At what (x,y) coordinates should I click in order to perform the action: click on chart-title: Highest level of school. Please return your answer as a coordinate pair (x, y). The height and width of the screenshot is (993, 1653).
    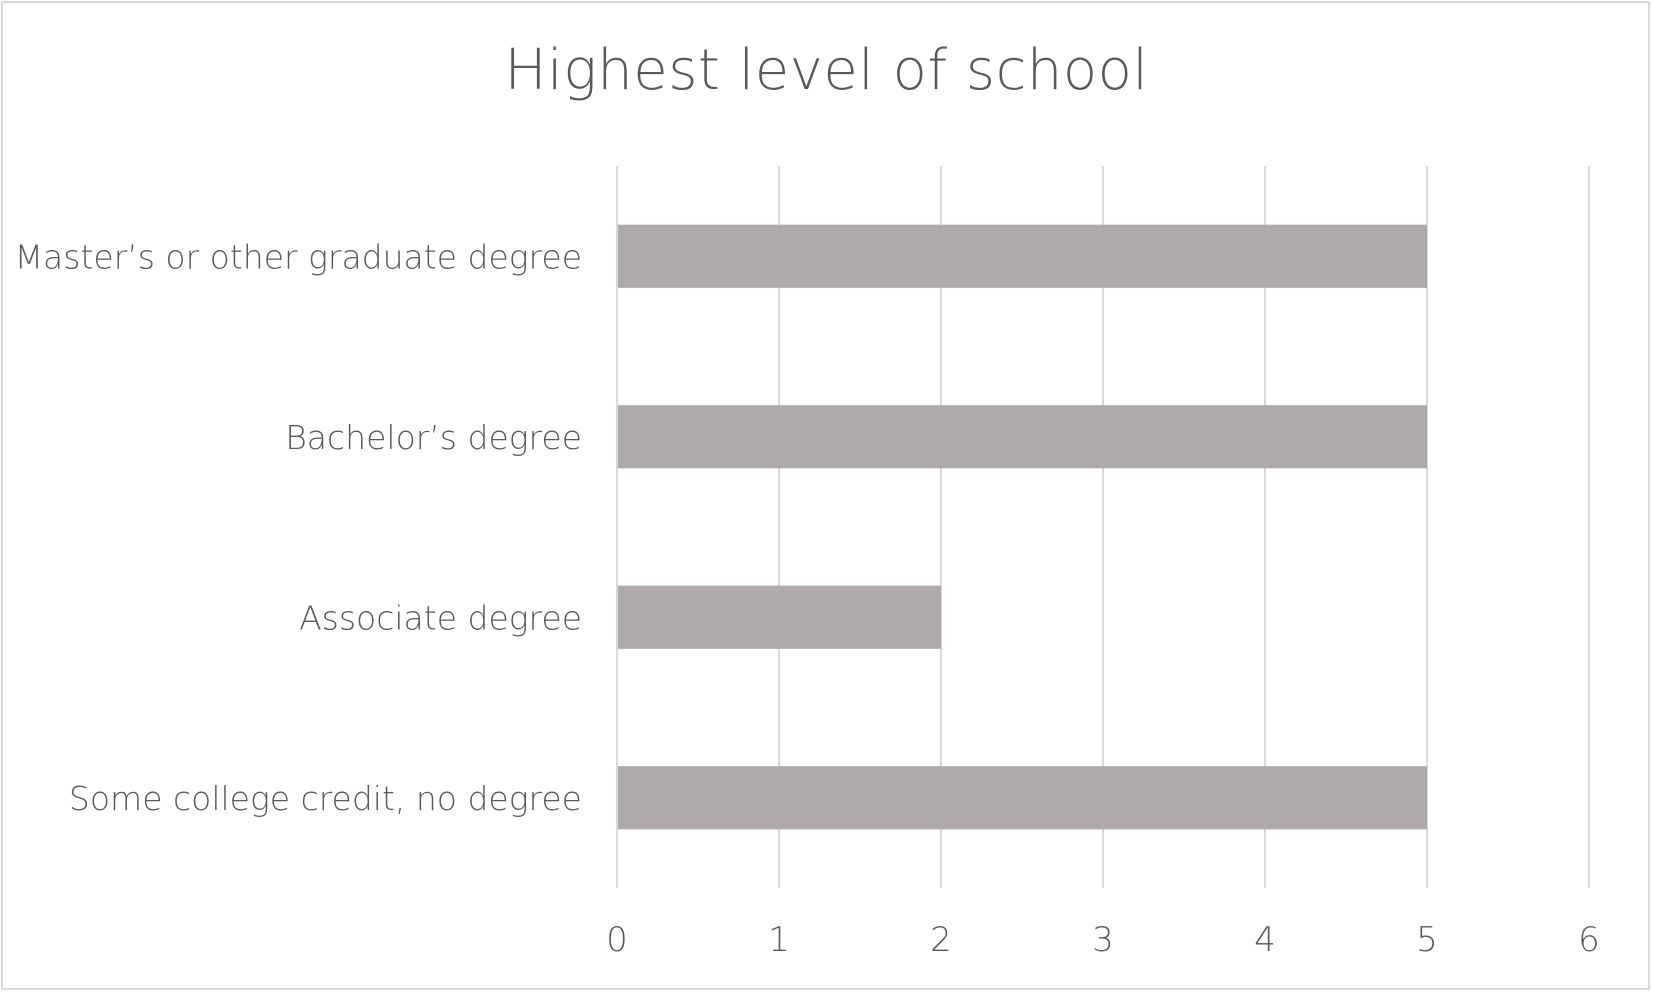
    Looking at the image, I should click on (826, 70).